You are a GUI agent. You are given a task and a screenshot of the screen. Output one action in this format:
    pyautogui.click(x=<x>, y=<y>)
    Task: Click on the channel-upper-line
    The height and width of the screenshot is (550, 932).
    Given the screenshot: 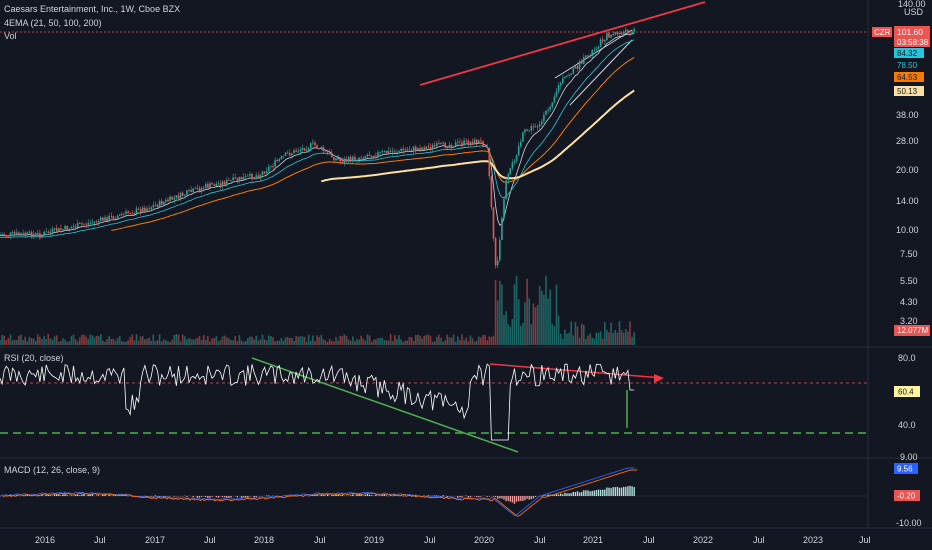 What is the action you would take?
    pyautogui.click(x=593, y=54)
    